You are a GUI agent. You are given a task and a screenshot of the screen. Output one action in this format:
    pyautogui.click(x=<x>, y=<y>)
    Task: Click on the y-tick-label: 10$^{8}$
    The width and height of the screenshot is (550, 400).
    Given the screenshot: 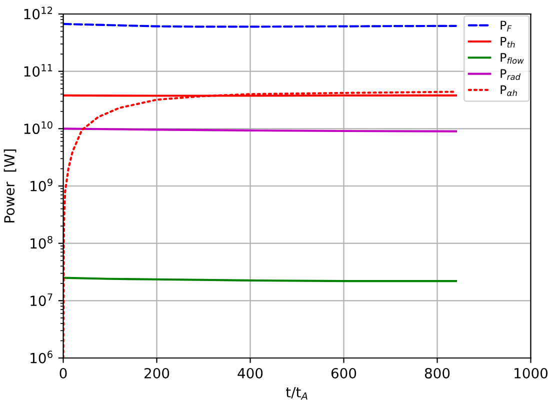 What is the action you would take?
    pyautogui.click(x=41, y=242)
    